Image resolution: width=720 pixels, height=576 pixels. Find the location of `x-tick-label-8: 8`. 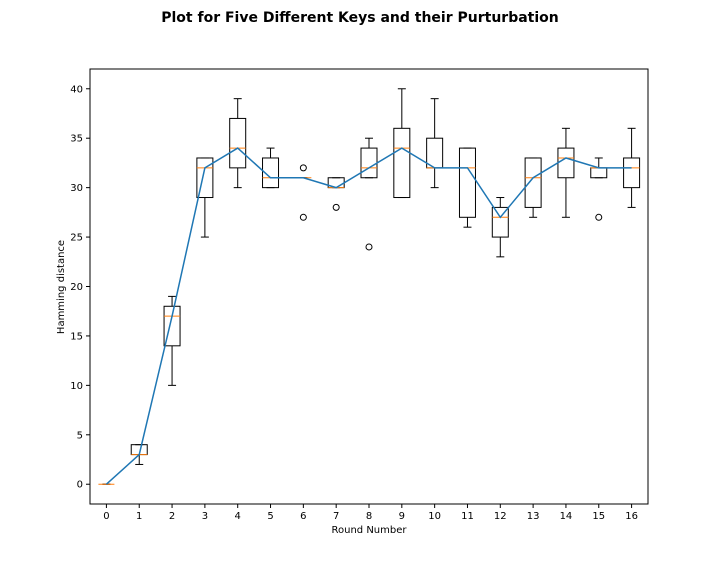

x-tick-label-8: 8 is located at coordinates (369, 516).